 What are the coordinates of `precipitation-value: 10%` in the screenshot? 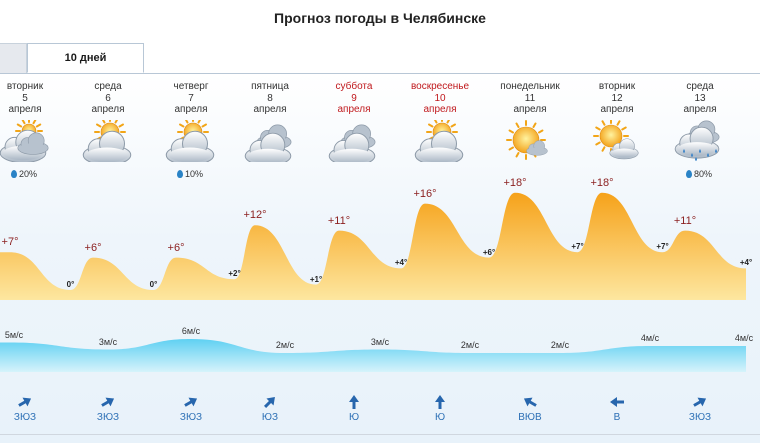 It's located at (194, 174).